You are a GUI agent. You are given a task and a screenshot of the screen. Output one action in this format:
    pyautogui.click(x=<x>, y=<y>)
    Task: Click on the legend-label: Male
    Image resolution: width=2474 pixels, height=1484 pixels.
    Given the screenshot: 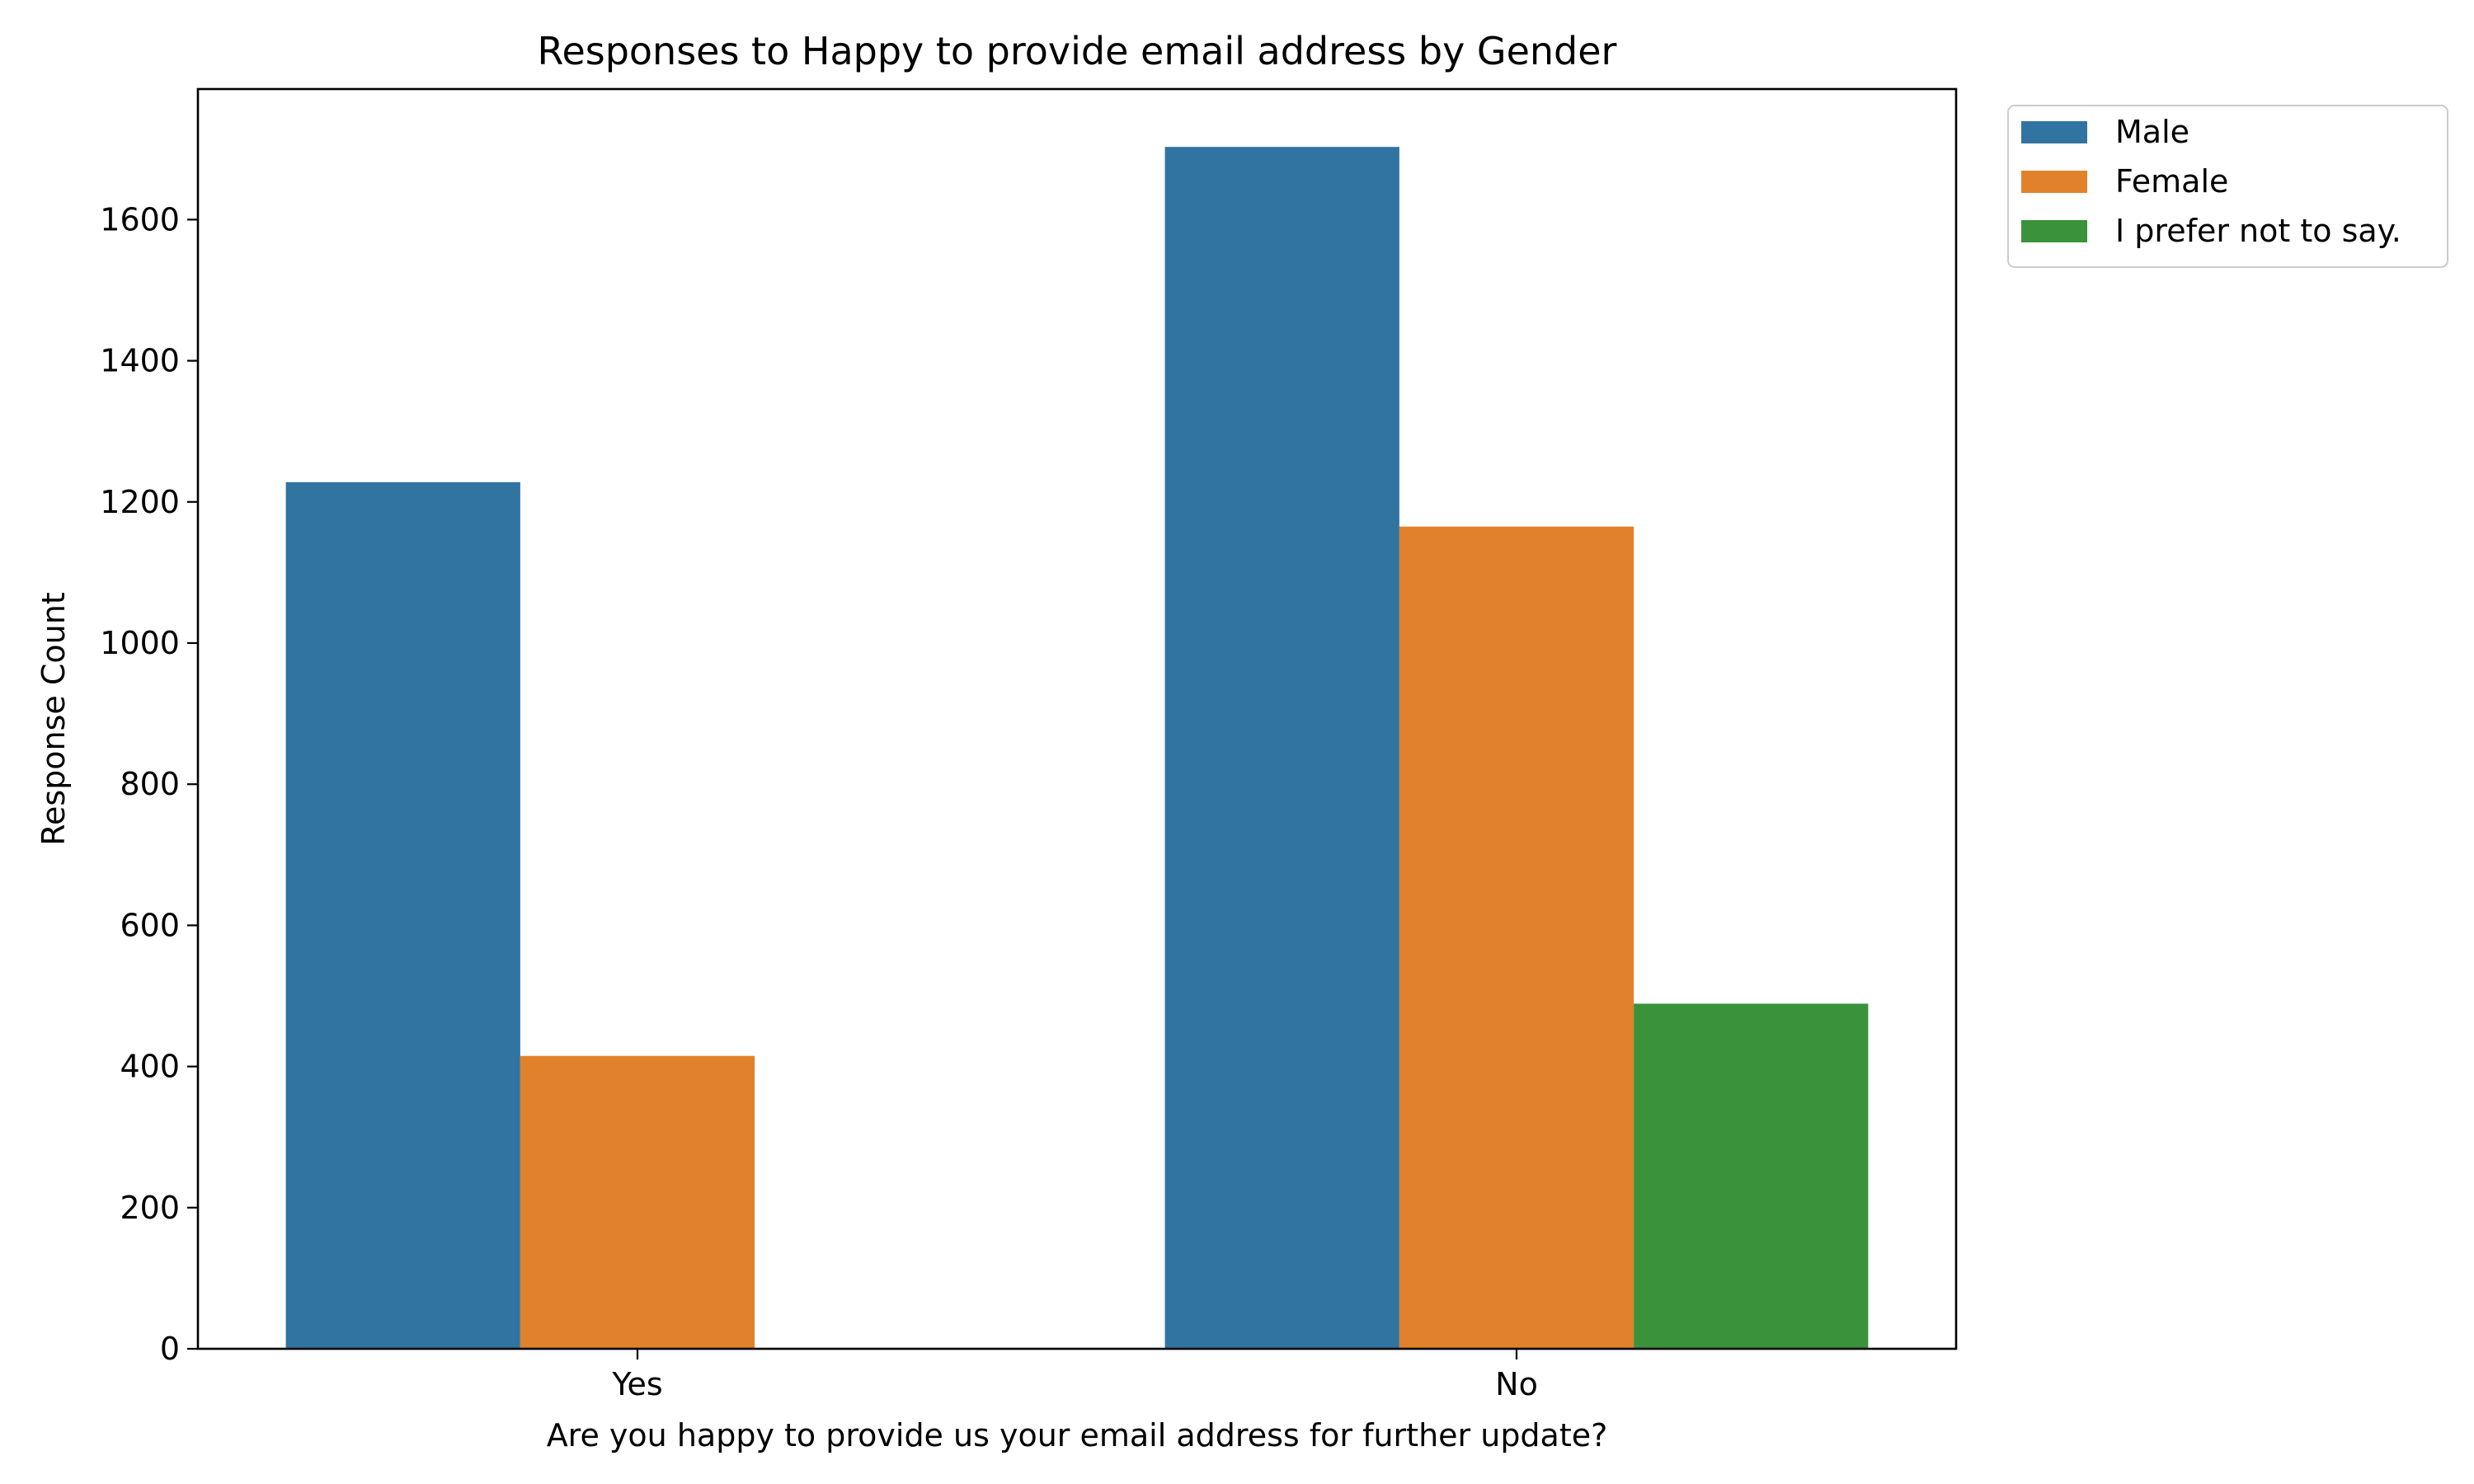 What is the action you would take?
    pyautogui.click(x=2152, y=132)
    